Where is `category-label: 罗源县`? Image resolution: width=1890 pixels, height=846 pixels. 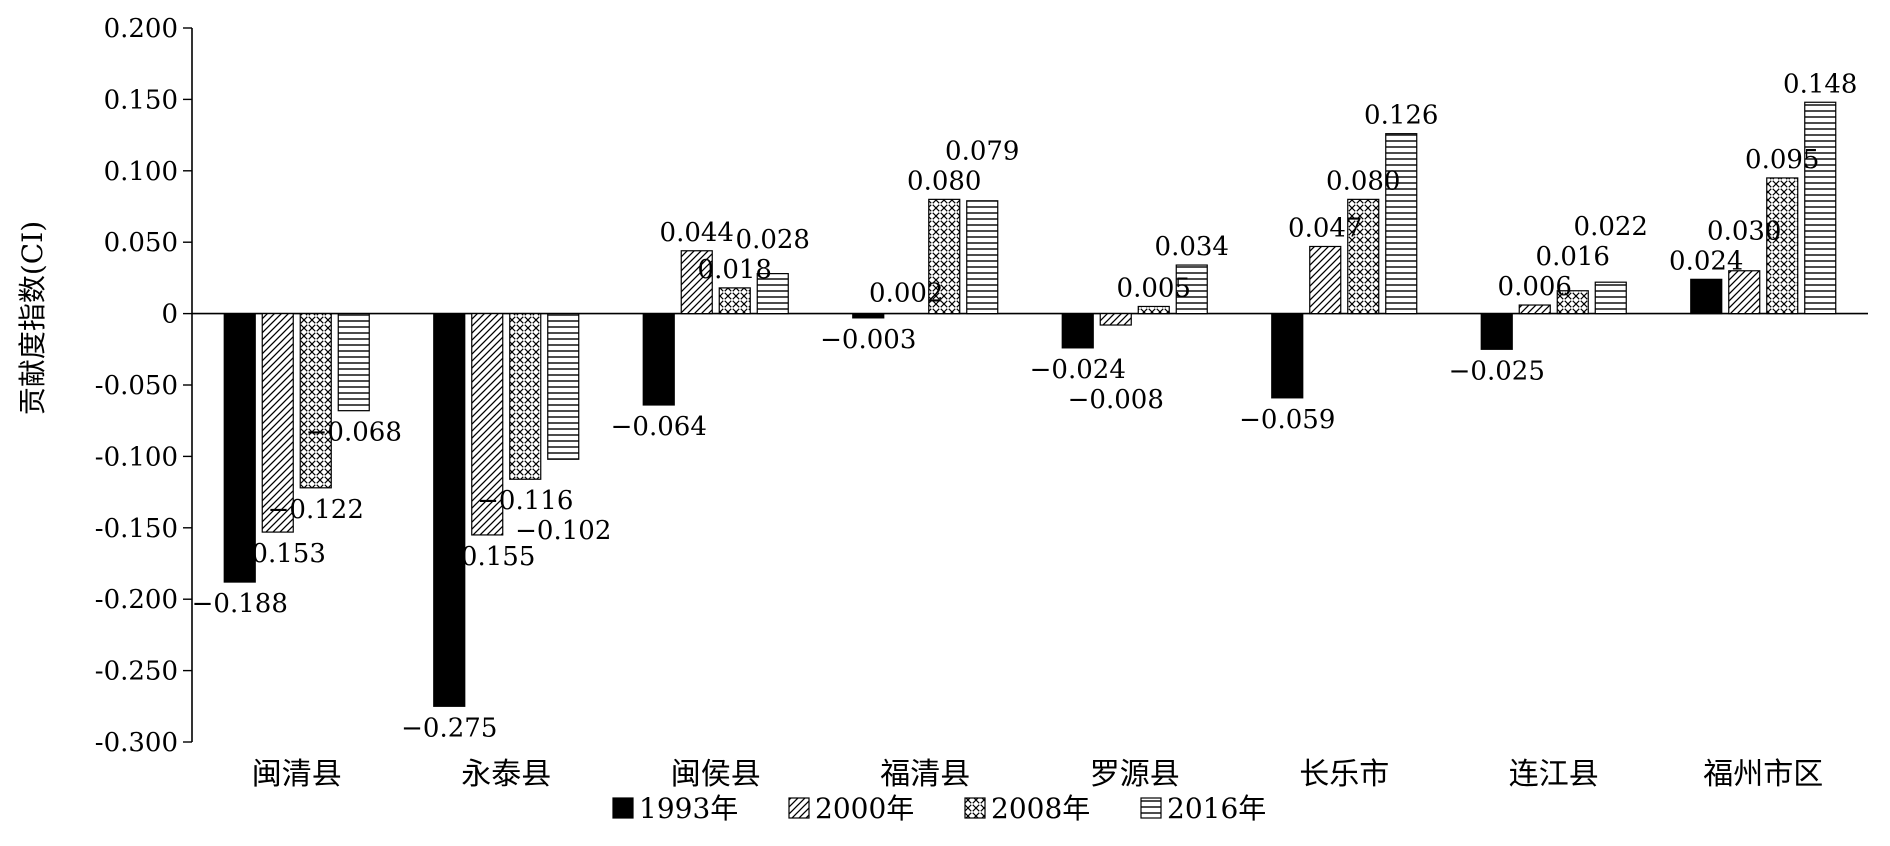 category-label: 罗源县 is located at coordinates (1135, 774).